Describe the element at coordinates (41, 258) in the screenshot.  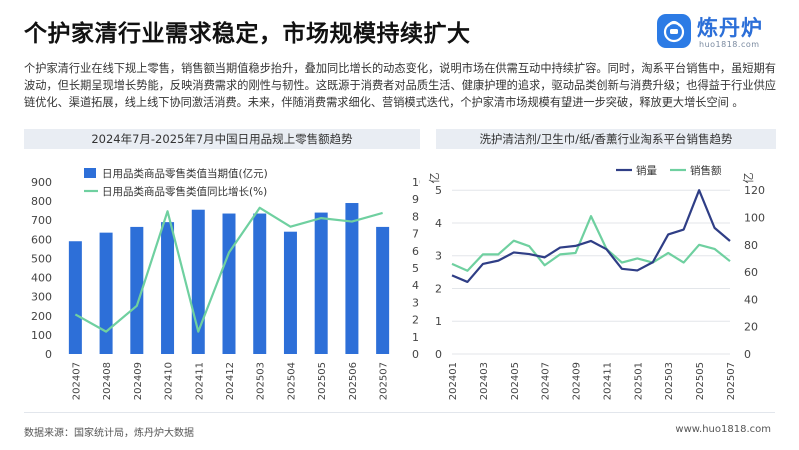
I see `y-left-tick-label: 500` at that location.